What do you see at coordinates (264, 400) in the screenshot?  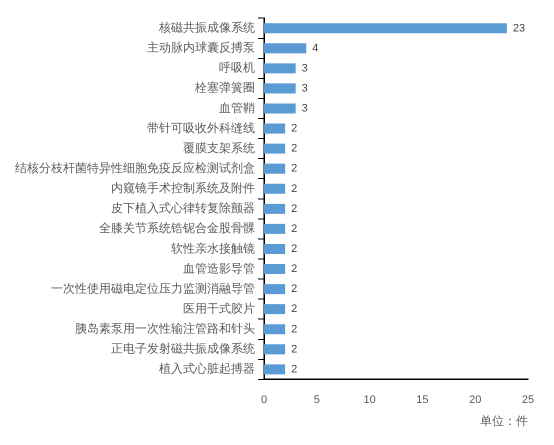 I see `x-tick-label: 0` at bounding box center [264, 400].